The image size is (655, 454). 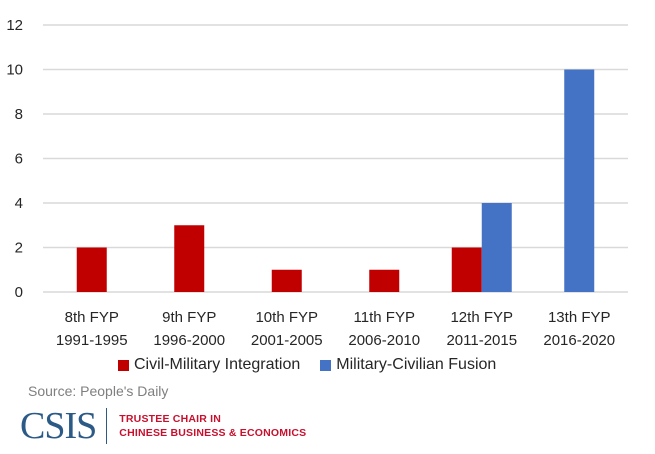 I want to click on y-axis-ticks: 0 2 4 6 8 10 12, so click(x=14, y=159).